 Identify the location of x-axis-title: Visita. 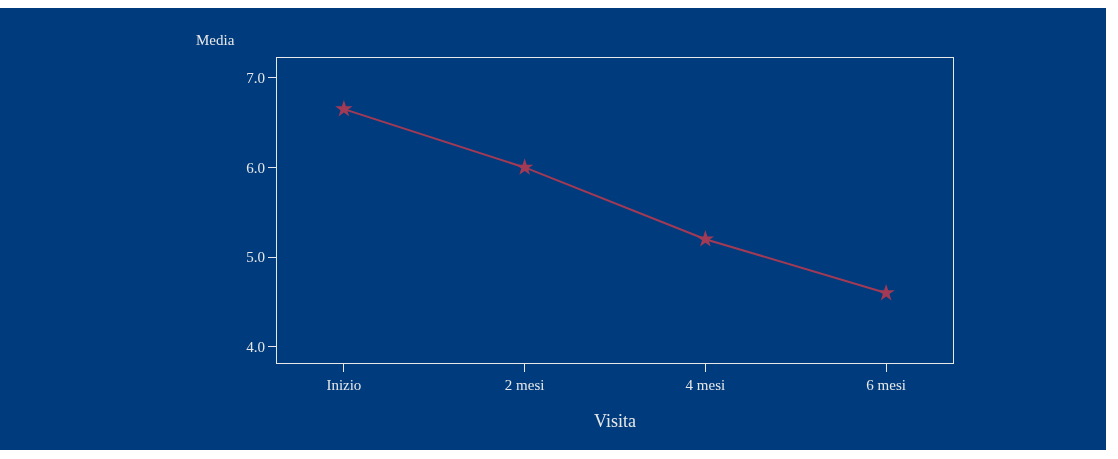
(615, 421).